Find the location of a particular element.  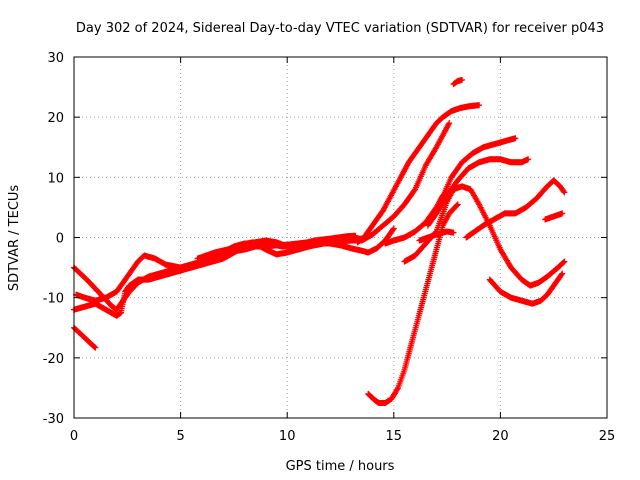

series-track-h is located at coordinates (478, 192).